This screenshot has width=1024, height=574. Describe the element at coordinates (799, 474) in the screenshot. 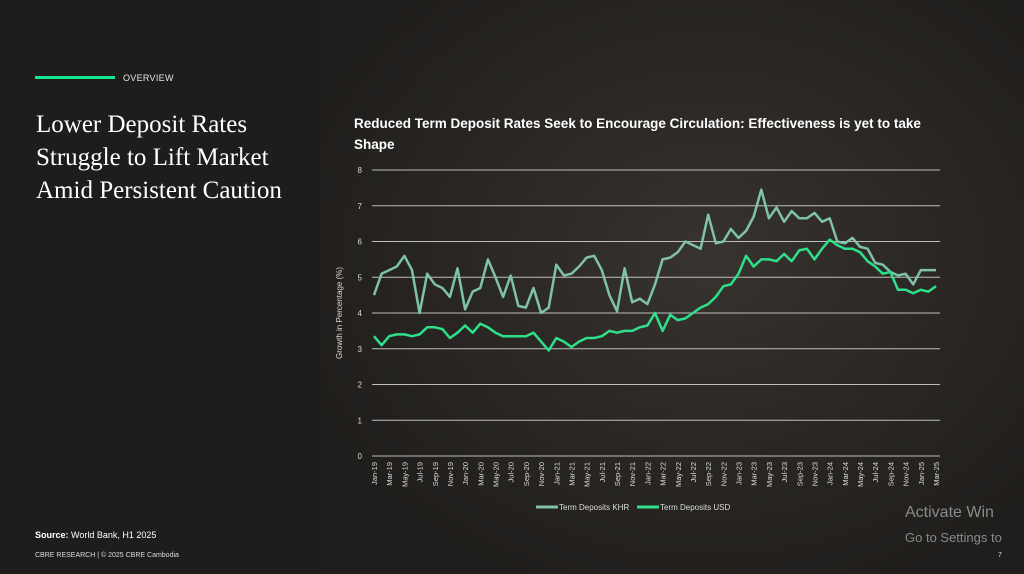

I see `x-tick-label: Sep-23` at that location.